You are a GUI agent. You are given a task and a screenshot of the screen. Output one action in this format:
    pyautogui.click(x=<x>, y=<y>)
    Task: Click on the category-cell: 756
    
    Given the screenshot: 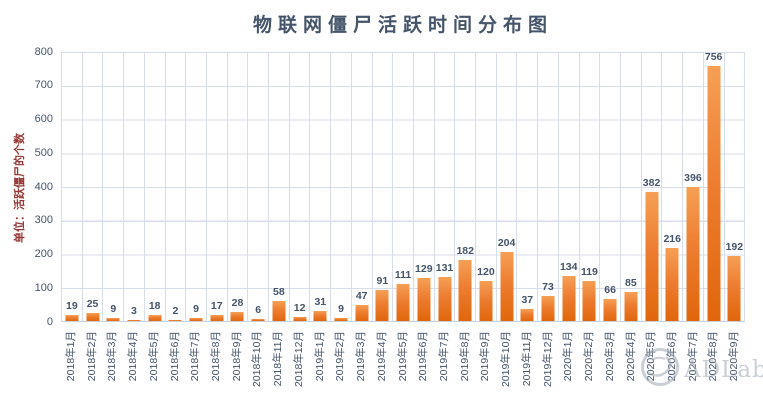 What is the action you would take?
    pyautogui.click(x=714, y=186)
    